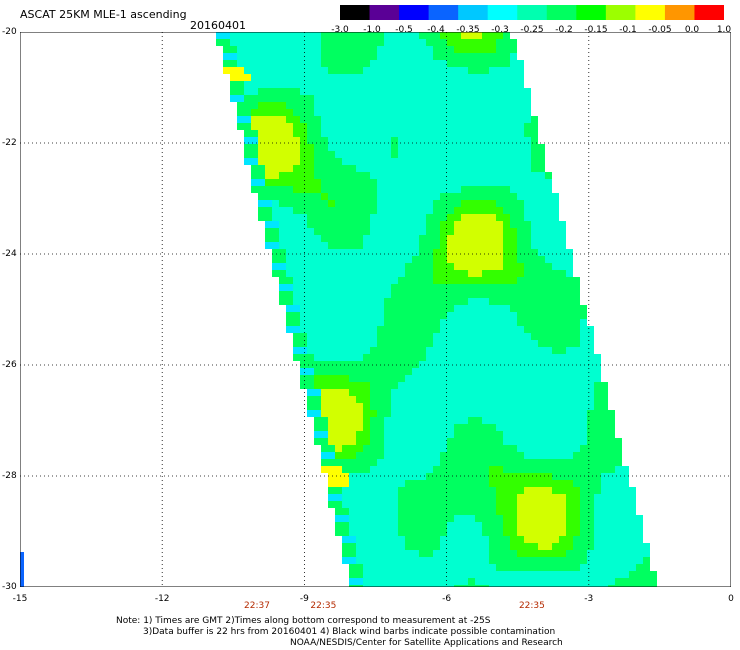  Describe the element at coordinates (502, 12) in the screenshot. I see `colorbar-swatch` at that location.